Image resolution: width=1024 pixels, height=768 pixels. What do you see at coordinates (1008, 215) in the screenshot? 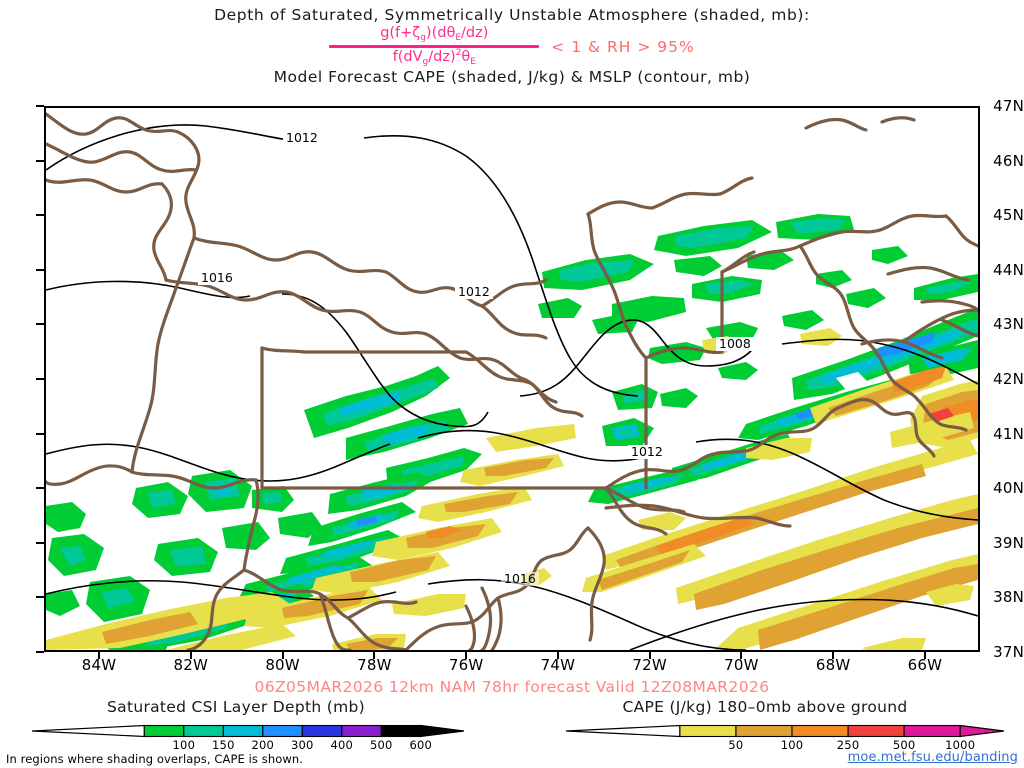
I see `lat-tick-label: 45N` at bounding box center [1008, 215].